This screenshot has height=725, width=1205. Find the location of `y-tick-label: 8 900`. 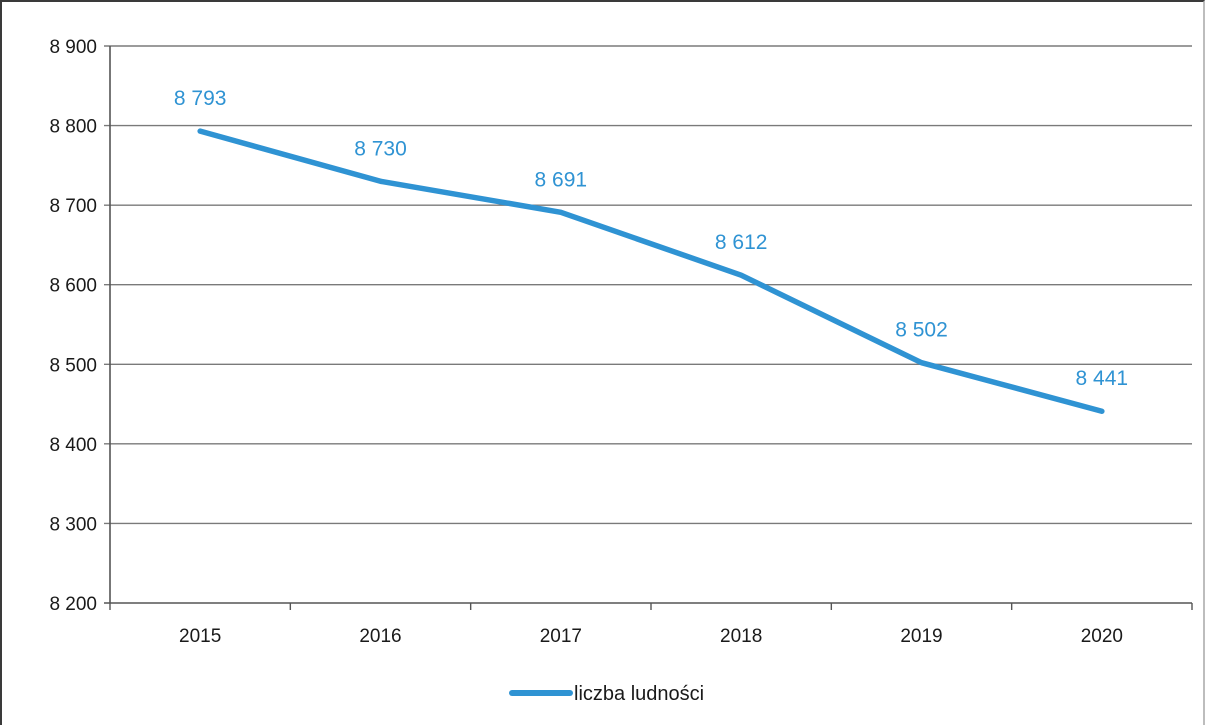

y-tick-label: 8 900 is located at coordinates (73, 47).